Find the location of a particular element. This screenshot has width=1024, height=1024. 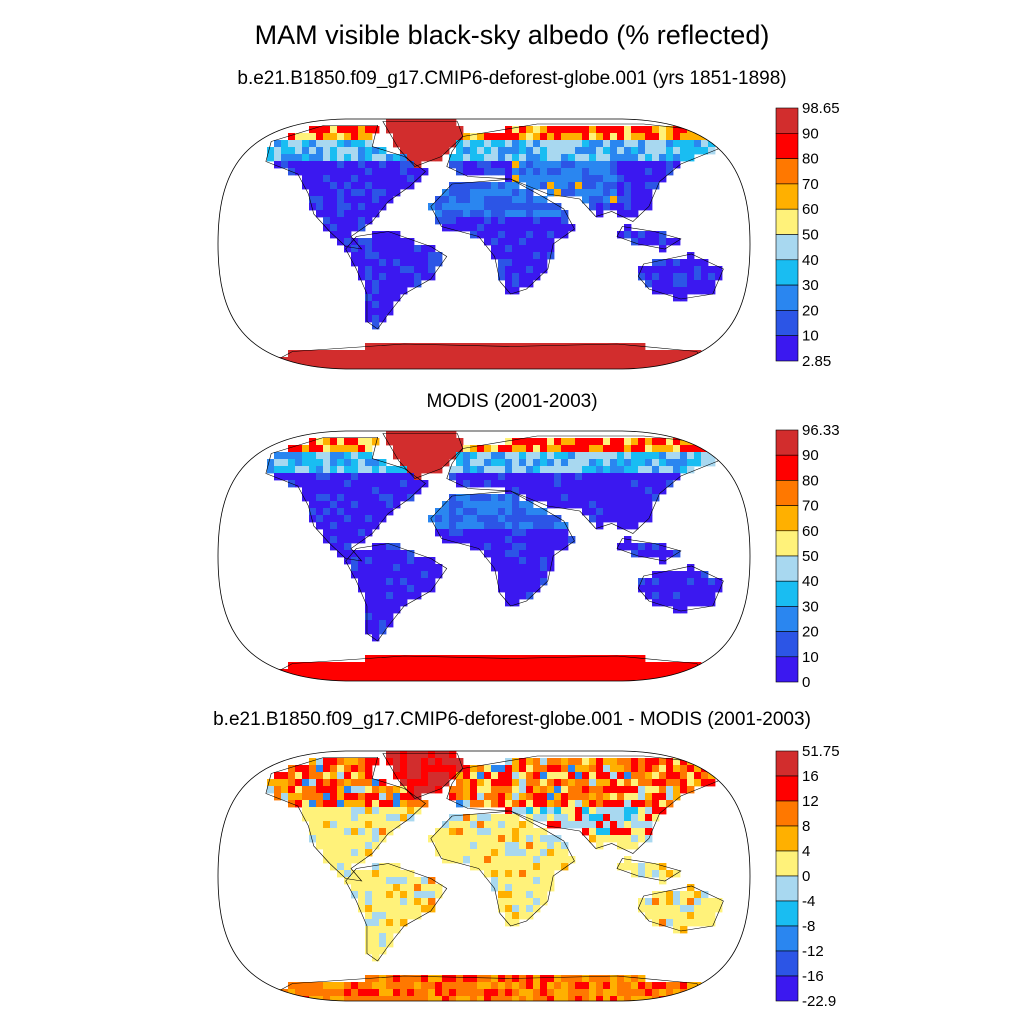

colorbar-label: 2.85 is located at coordinates (816, 361).